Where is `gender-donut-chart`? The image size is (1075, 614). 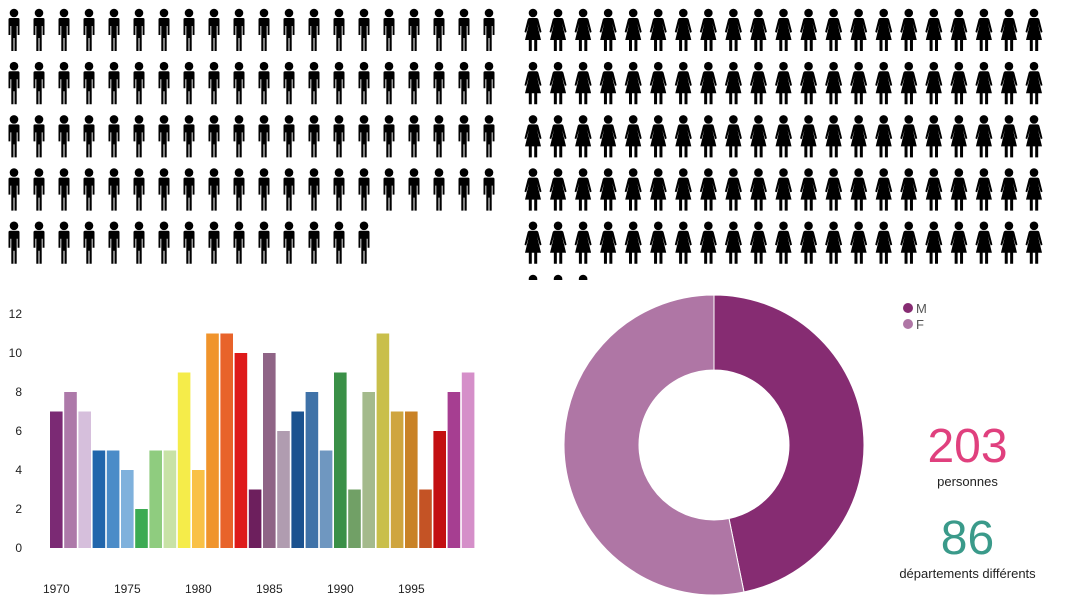 gender-donut-chart is located at coordinates (714, 445).